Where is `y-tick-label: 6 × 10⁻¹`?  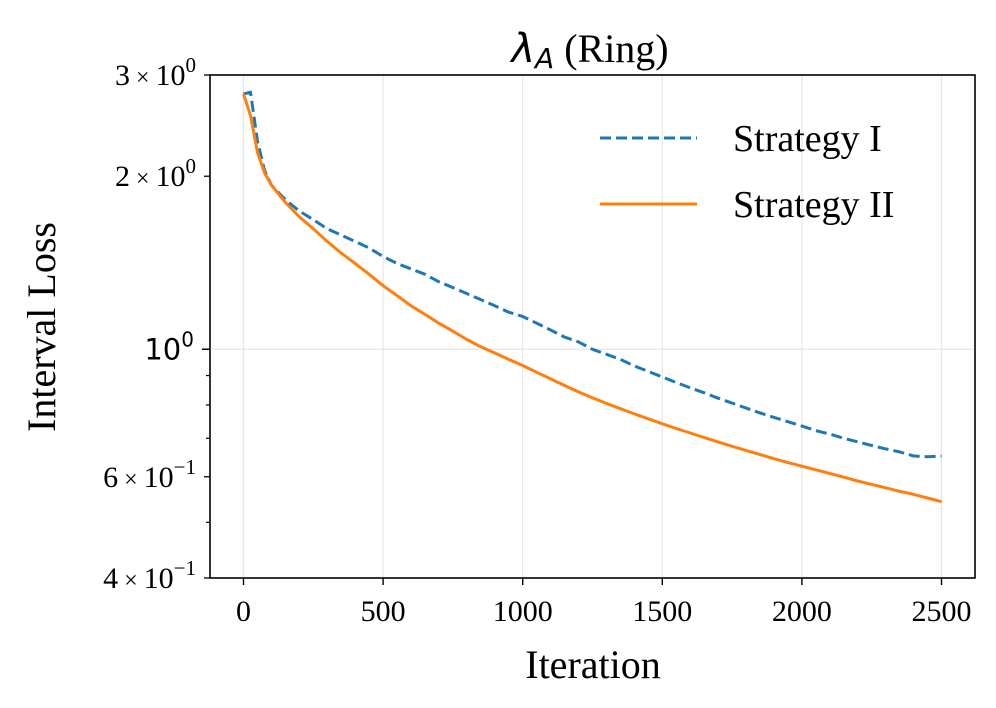 y-tick-label: 6 × 10⁻¹ is located at coordinates (149, 474).